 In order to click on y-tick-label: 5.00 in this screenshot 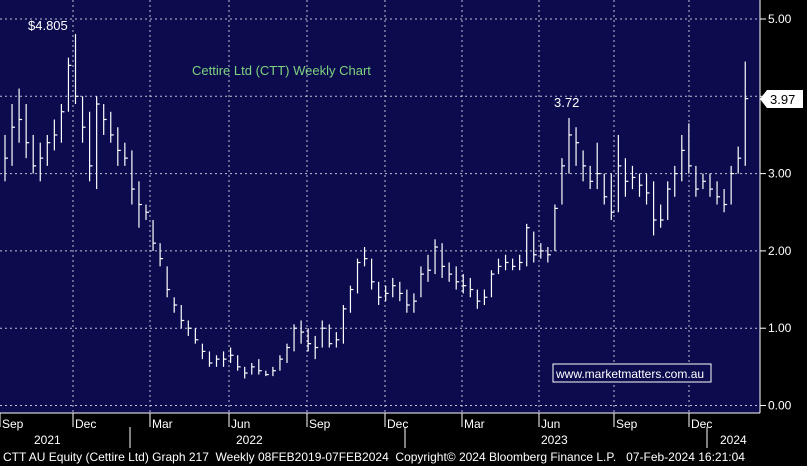, I will do `click(780, 19)`.